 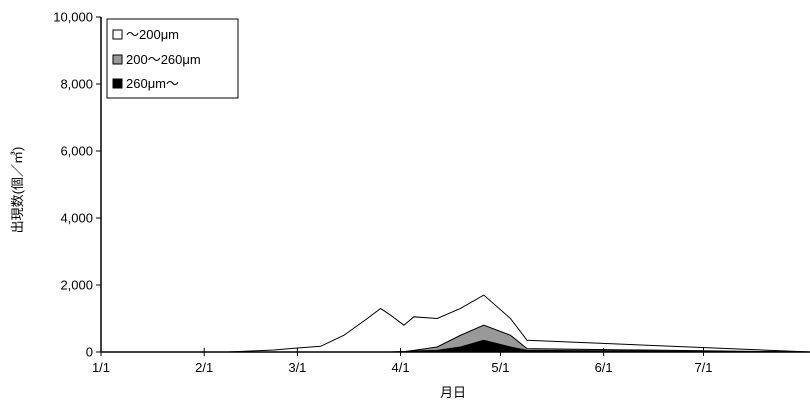 I want to click on y-tick-label: 2,000, so click(x=76, y=285).